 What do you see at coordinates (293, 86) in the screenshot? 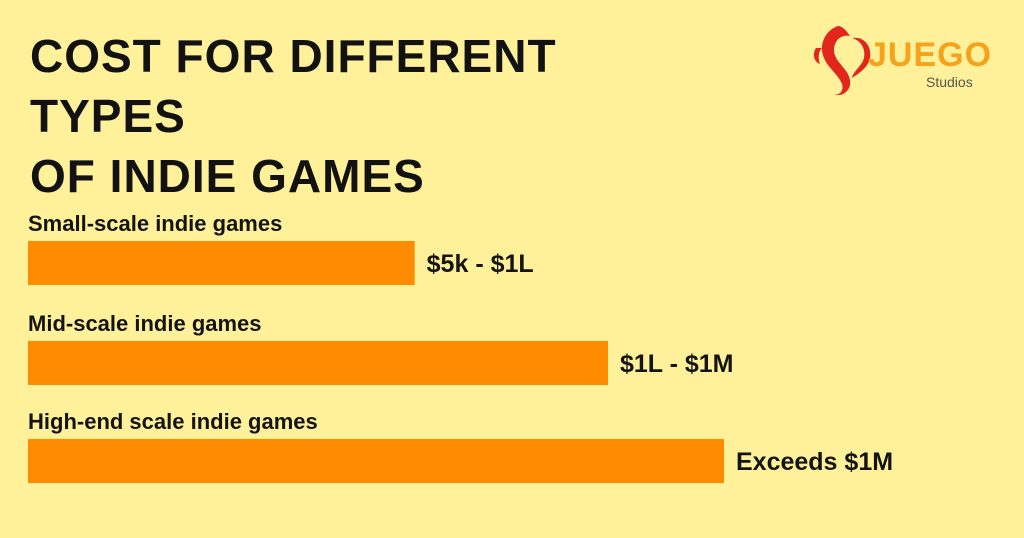
I see `chart-title-line-1: COST FOR DIFFERENT TYPES` at bounding box center [293, 86].